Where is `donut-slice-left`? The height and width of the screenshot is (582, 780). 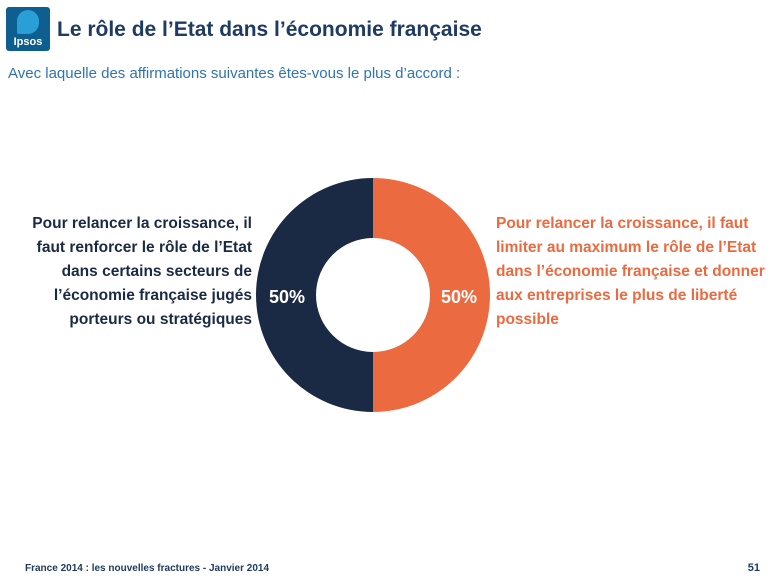 donut-slice-left is located at coordinates (314, 295).